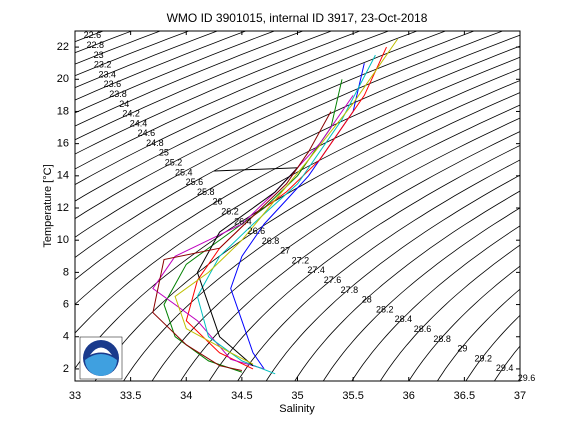 This screenshot has width=576, height=432. Describe the element at coordinates (186, 396) in the screenshot. I see `x-tick-label: 34` at that location.